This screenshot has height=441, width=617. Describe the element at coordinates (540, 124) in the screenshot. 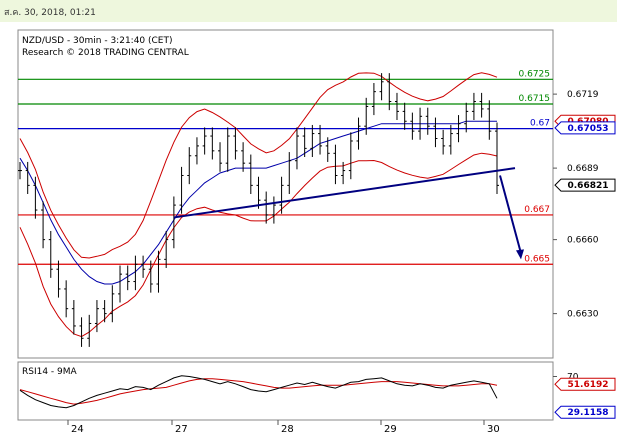

I see `level-label: 0.67` at that location.